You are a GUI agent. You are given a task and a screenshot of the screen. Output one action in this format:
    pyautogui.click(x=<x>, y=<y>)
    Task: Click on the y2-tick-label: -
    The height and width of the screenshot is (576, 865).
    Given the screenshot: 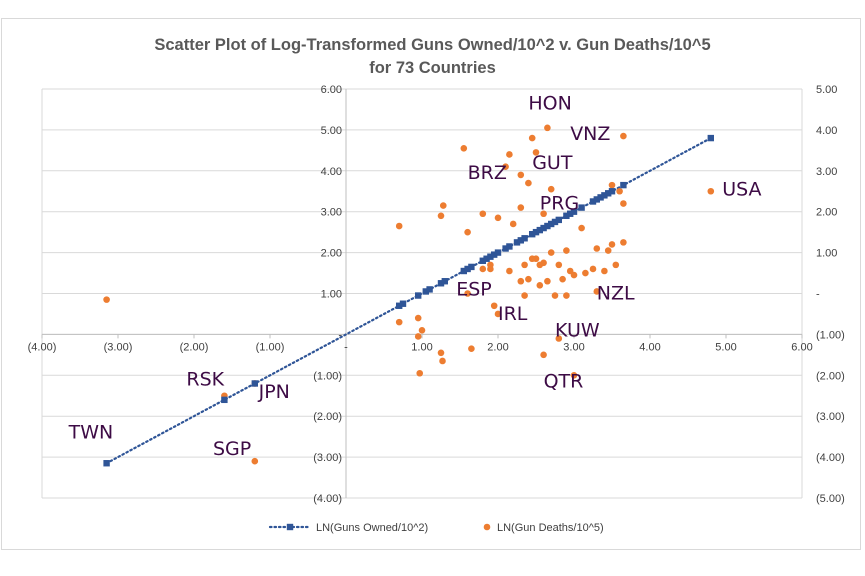 What is the action you would take?
    pyautogui.click(x=818, y=295)
    